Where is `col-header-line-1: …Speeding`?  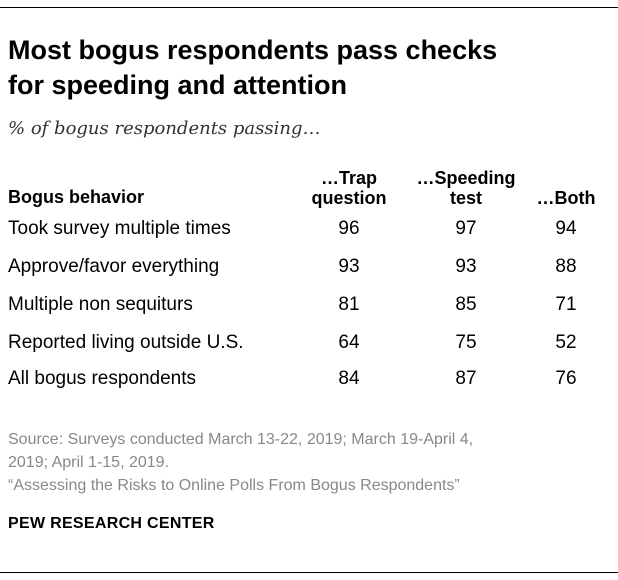
col-header-line-1: …Speeding is located at coordinates (466, 178).